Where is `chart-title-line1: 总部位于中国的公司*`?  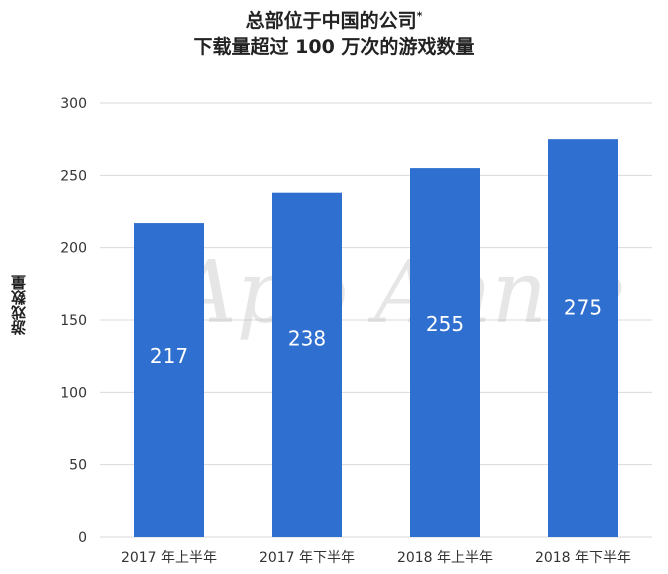 chart-title-line1: 总部位于中国的公司* is located at coordinates (334, 20).